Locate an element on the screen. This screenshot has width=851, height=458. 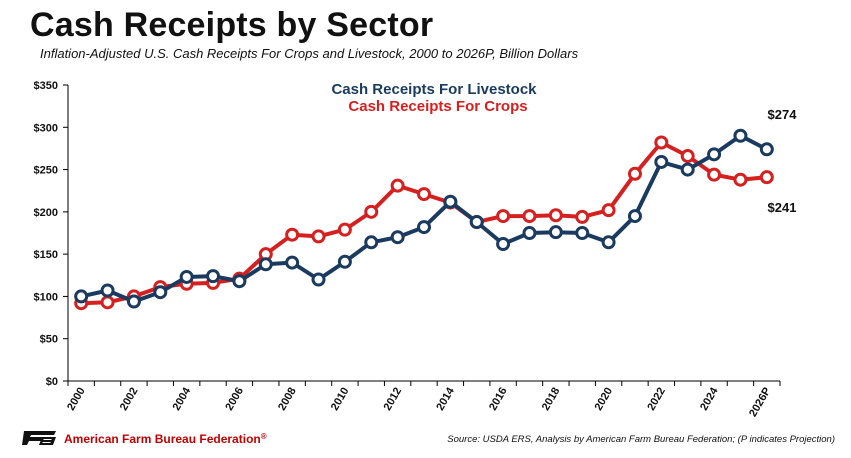
legend-livestock: Cash Receipts For Livestock is located at coordinates (434, 89).